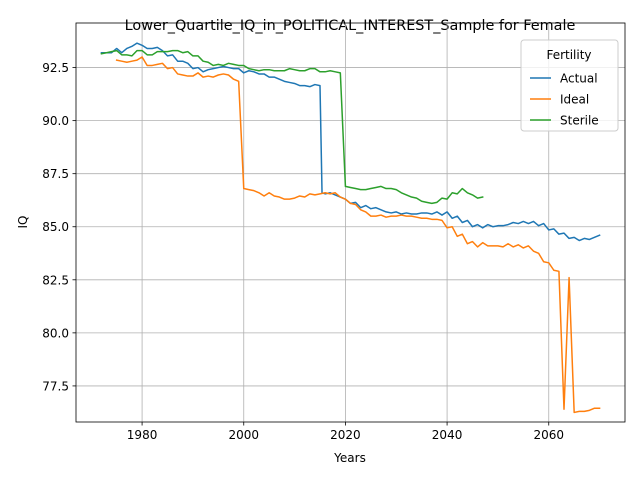  I want to click on y-axis: 77.5 80.0 82.5 85.0 87.5 90.0 92.5, so click(59, 227).